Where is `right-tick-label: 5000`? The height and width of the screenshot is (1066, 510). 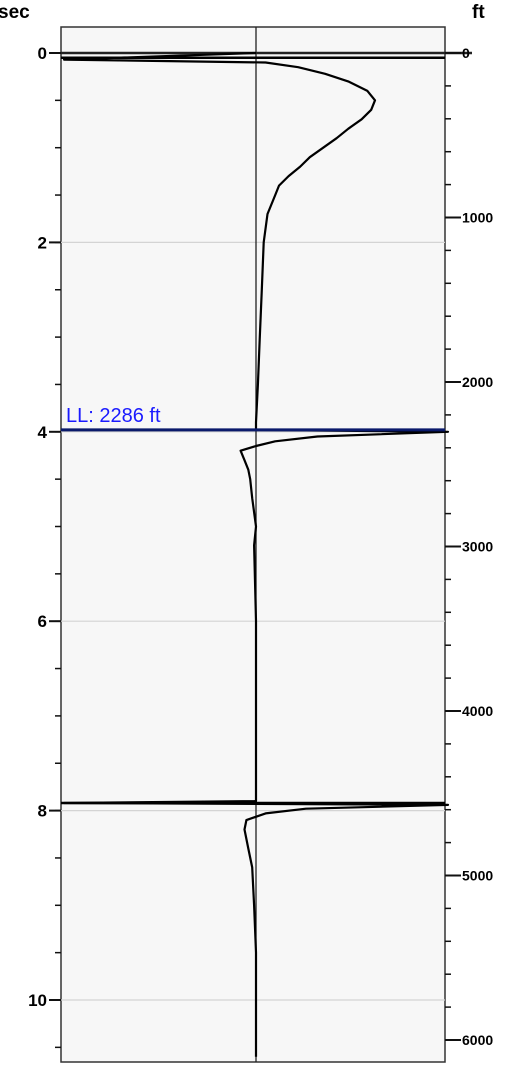
right-tick-label: 5000 is located at coordinates (477, 876).